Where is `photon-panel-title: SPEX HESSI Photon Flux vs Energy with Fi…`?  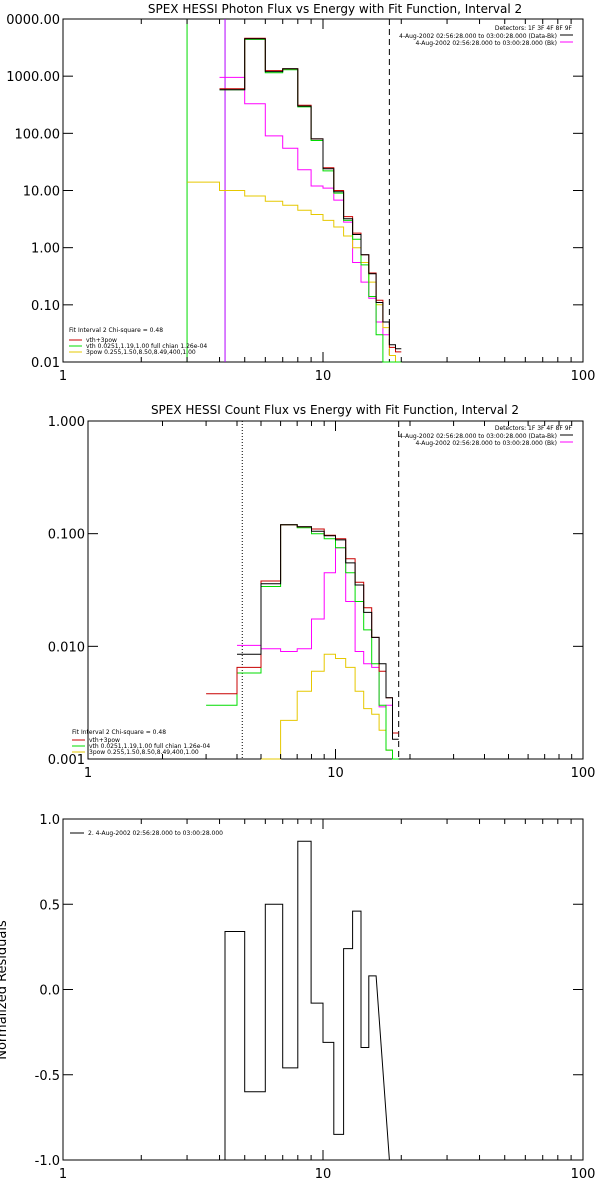 photon-panel-title: SPEX HESSI Photon Flux vs Energy with Fi… is located at coordinates (335, 9).